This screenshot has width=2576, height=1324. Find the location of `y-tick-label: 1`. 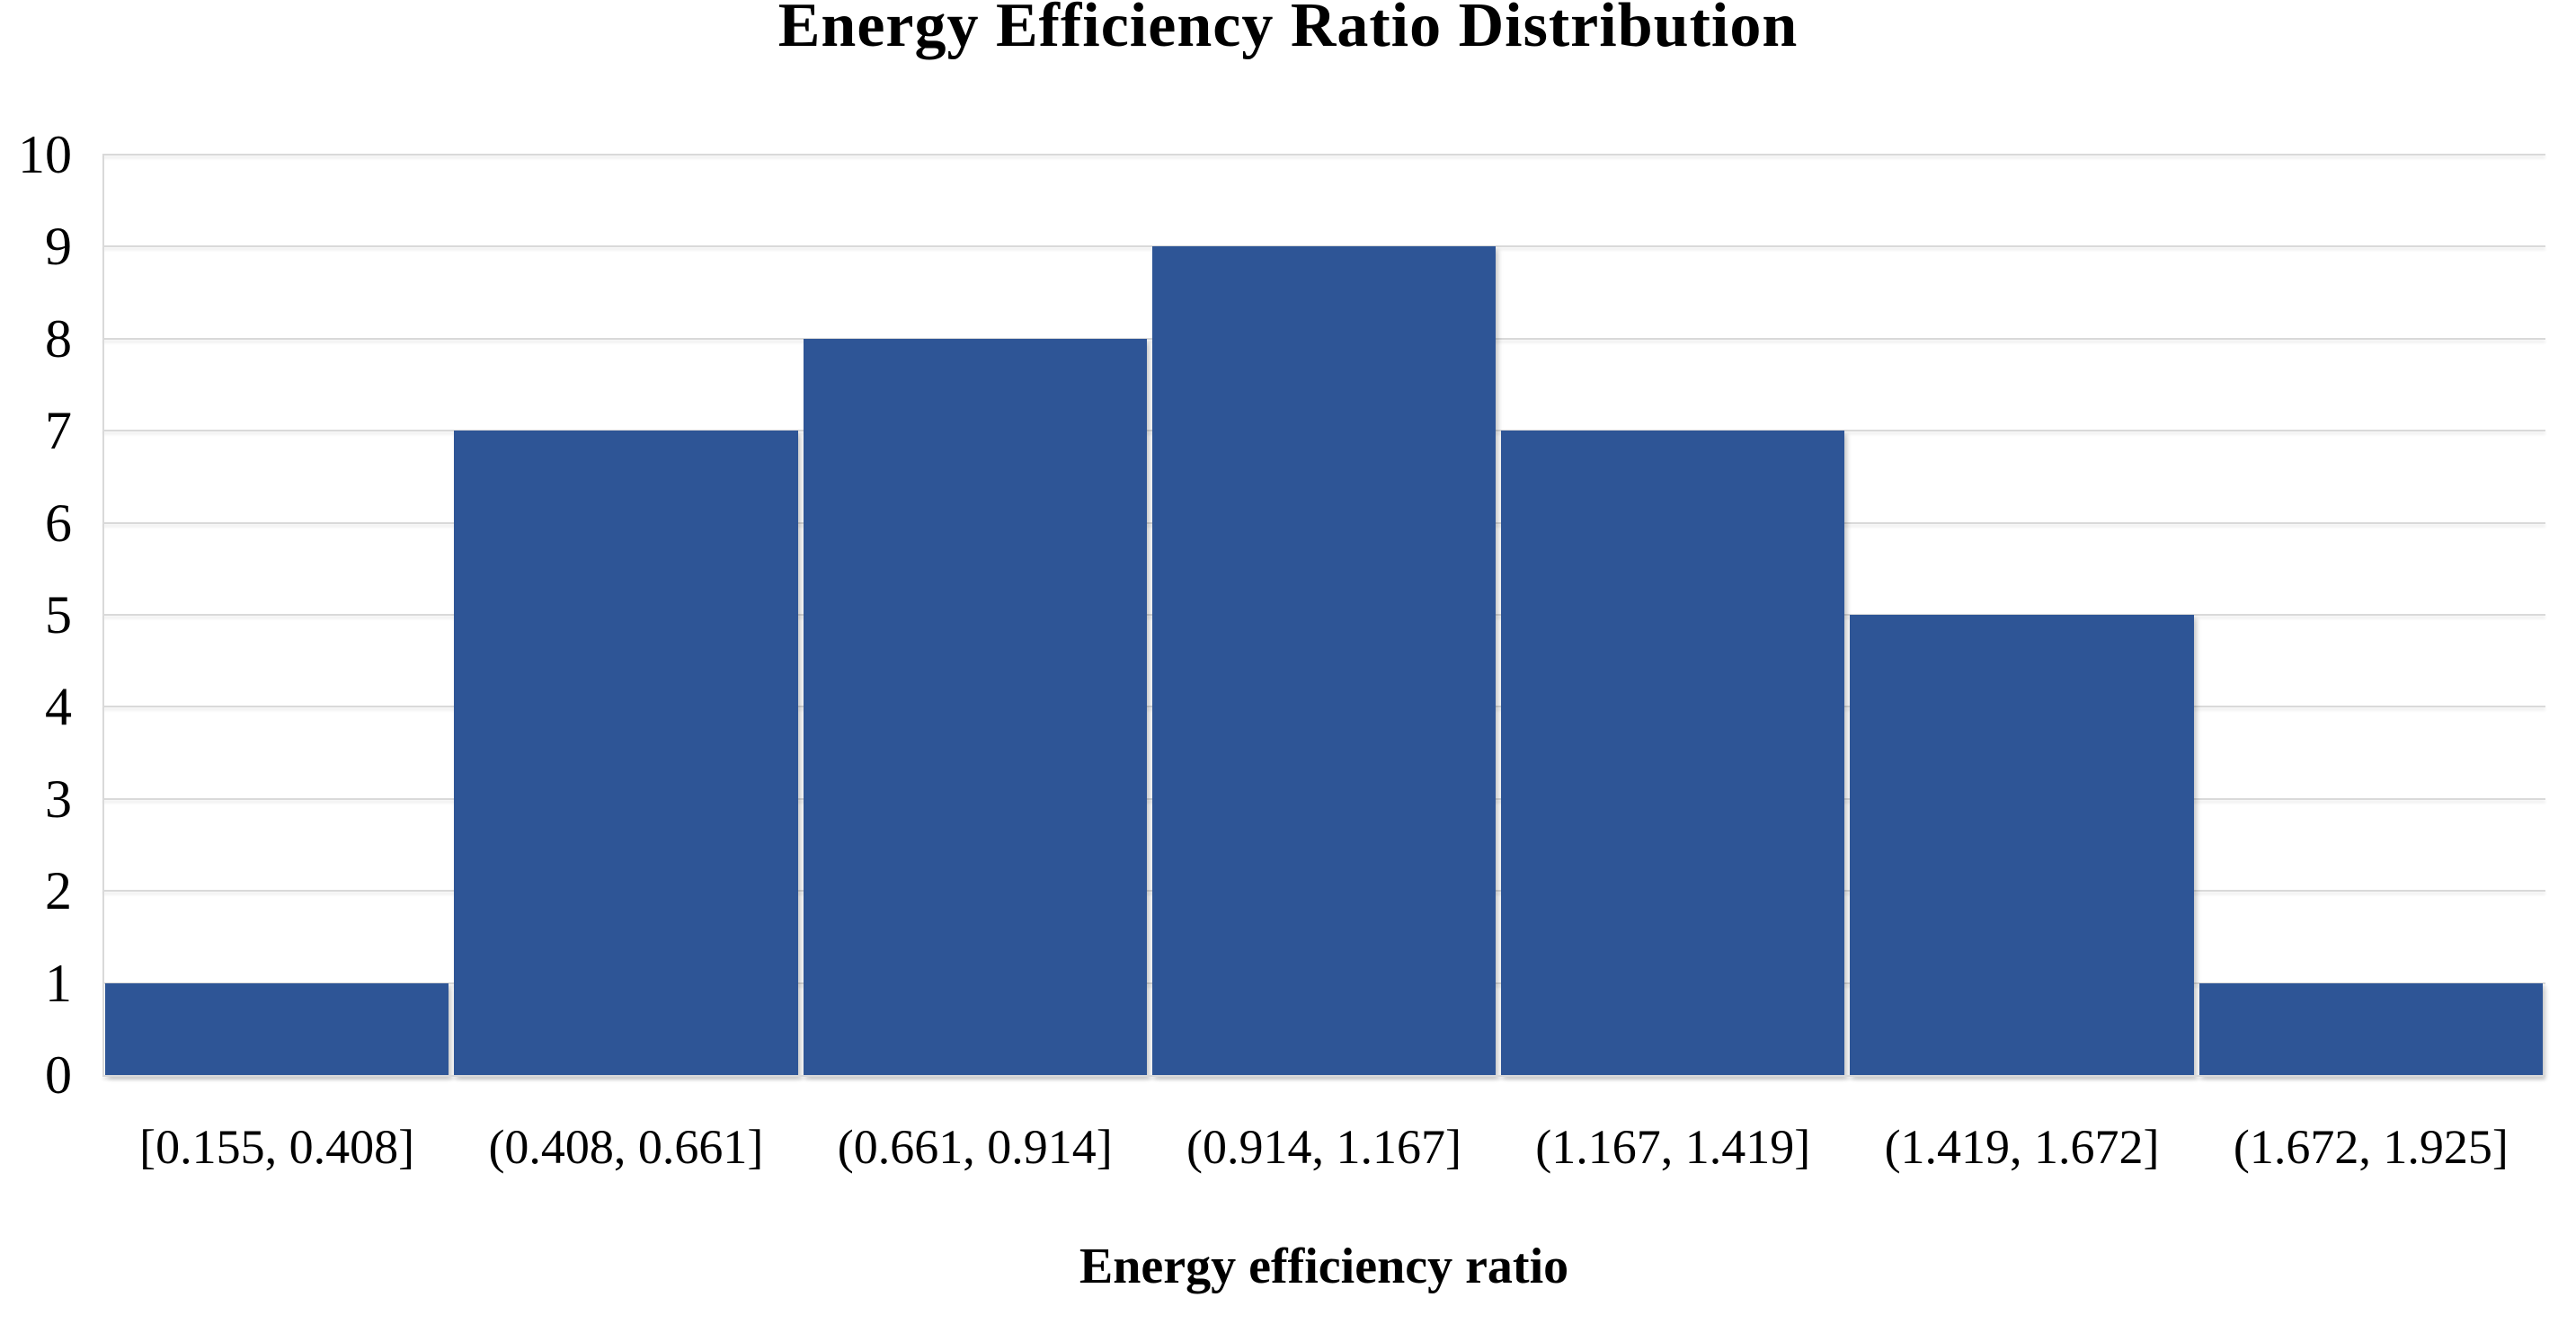

y-tick-label: 1 is located at coordinates (59, 983).